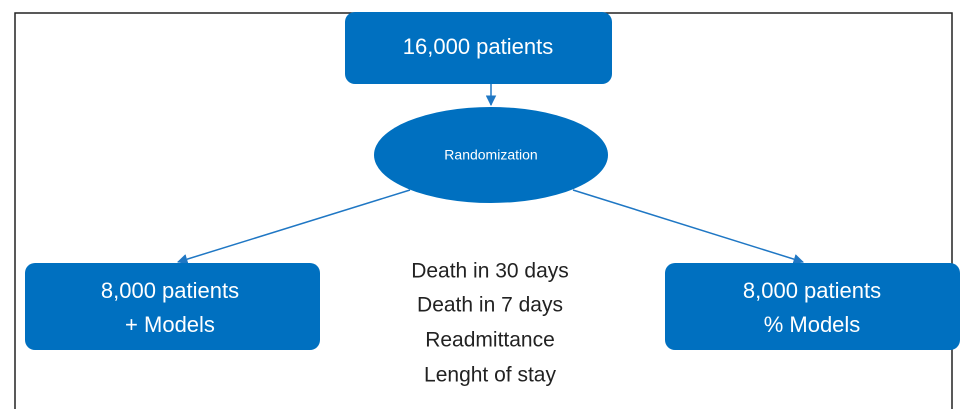 This screenshot has height=409, width=967. What do you see at coordinates (490, 305) in the screenshot?
I see `outcome: Death in 7 days` at bounding box center [490, 305].